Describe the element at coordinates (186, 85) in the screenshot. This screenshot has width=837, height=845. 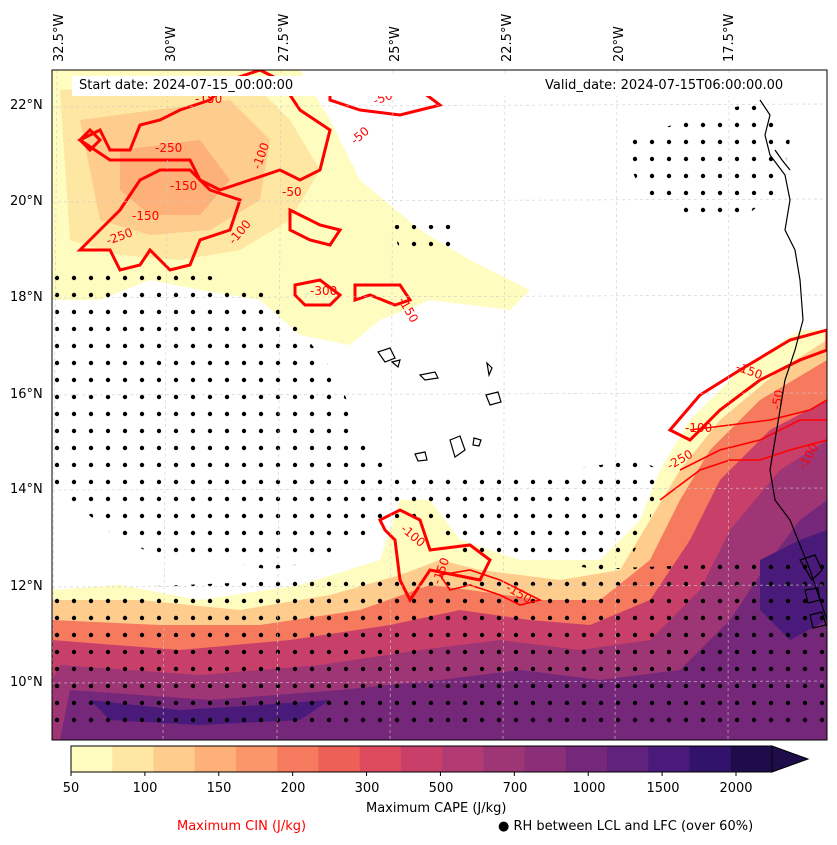
I see `start-date-label: Start date: 2024-07-15_00:00:00` at that location.